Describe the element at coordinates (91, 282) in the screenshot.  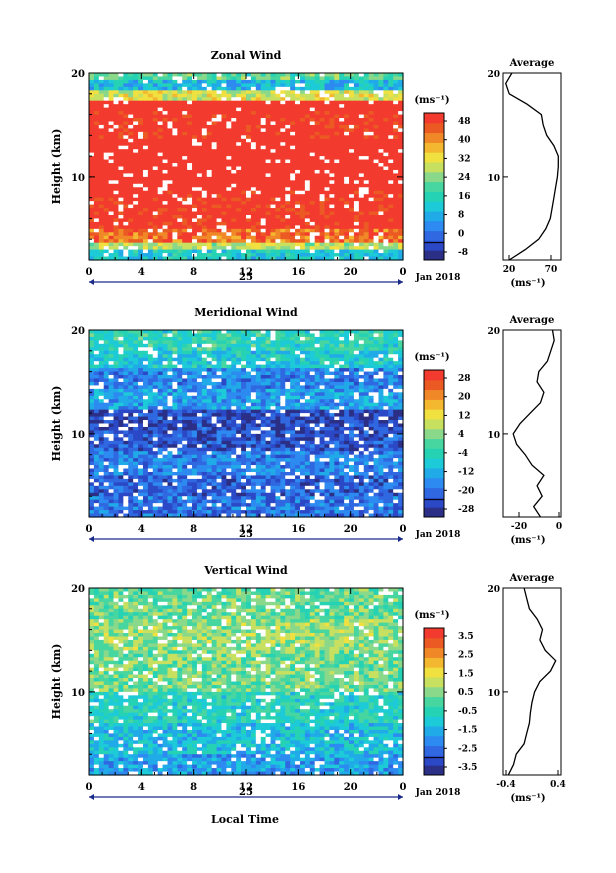
I see `date-axis-arrow` at that location.